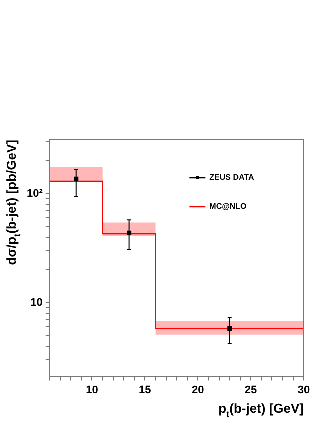 This screenshot has height=430, width=332. Describe the element at coordinates (92, 390) in the screenshot. I see `x-tick-label: 10` at that location.